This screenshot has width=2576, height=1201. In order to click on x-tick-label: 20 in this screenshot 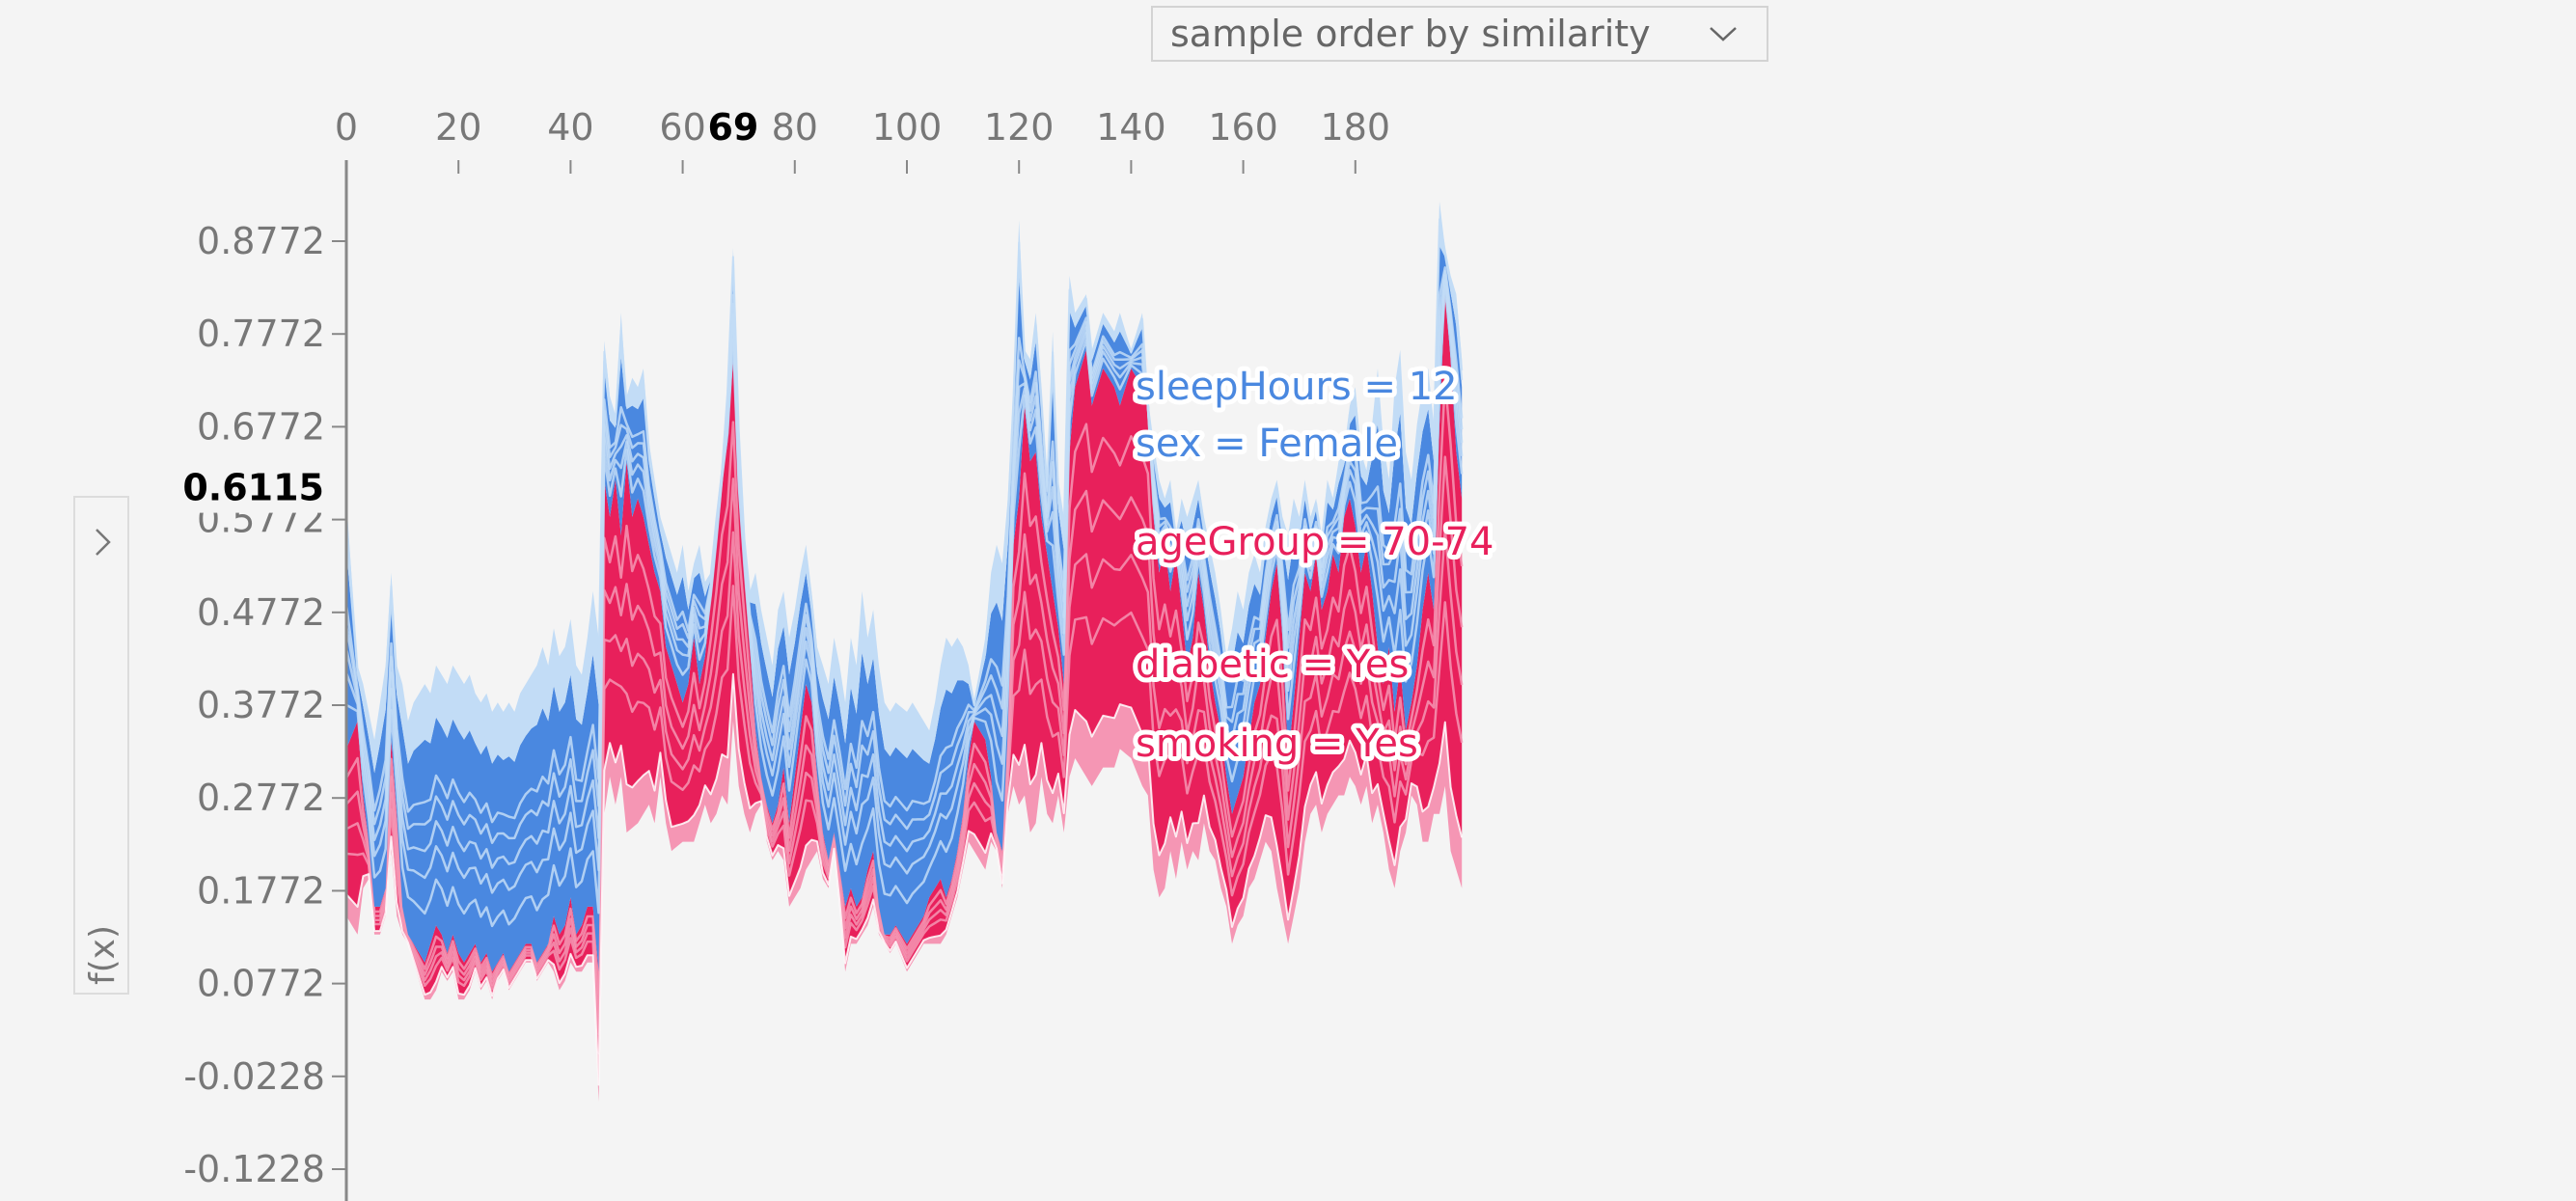, I will do `click(458, 127)`.